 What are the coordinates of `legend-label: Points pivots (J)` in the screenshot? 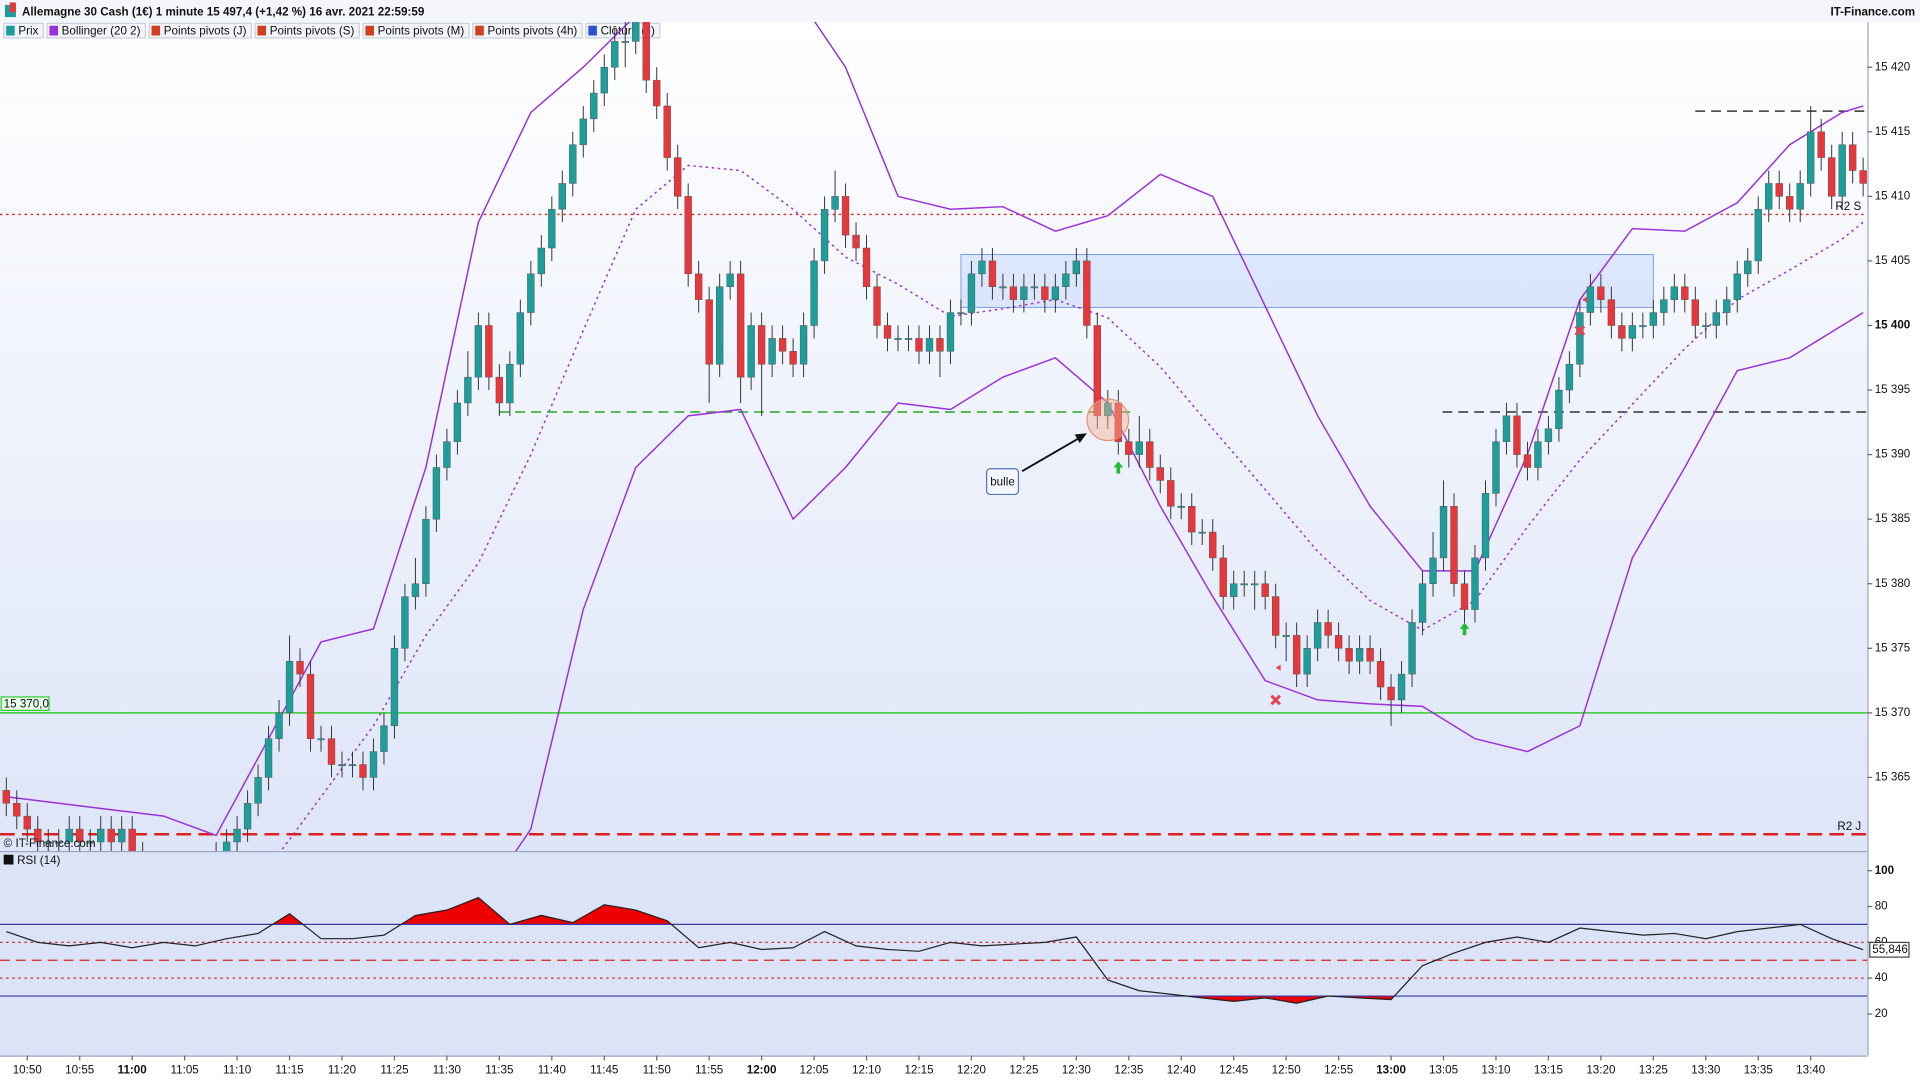 It's located at (205, 30).